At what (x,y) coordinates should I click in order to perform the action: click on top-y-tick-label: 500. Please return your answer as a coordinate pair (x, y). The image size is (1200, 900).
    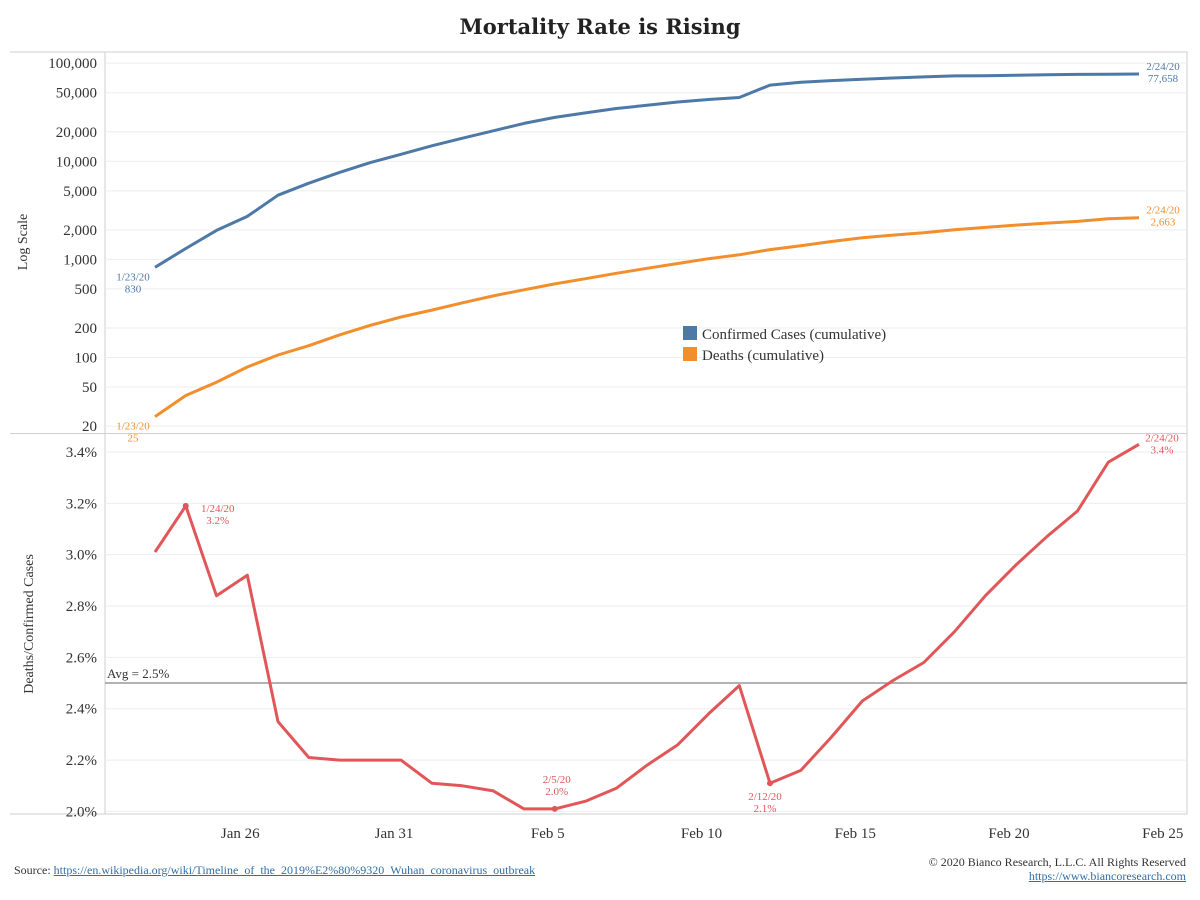
    Looking at the image, I should click on (86, 290).